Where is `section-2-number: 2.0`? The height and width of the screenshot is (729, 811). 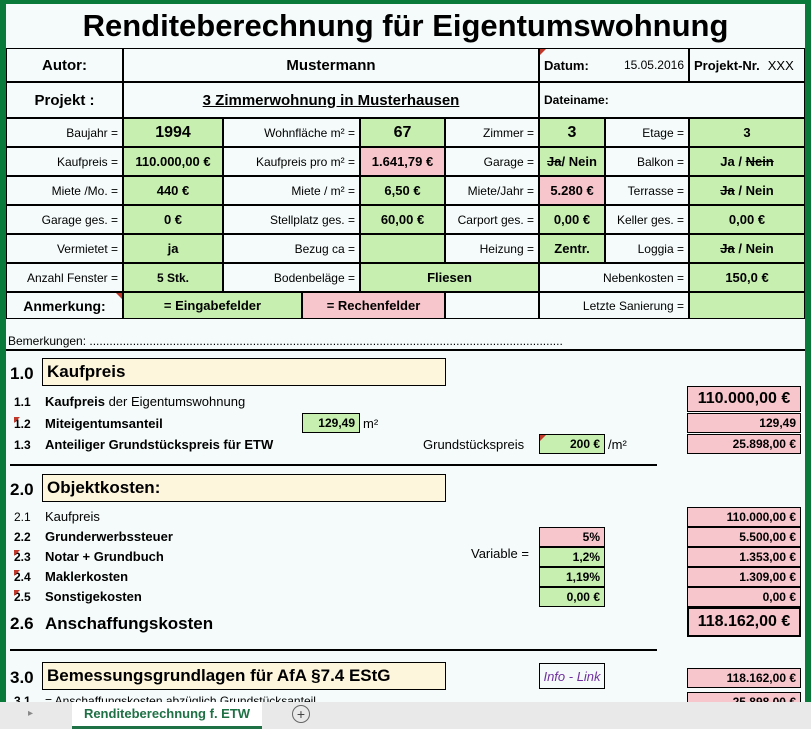
section-2-number: 2.0 is located at coordinates (22, 489).